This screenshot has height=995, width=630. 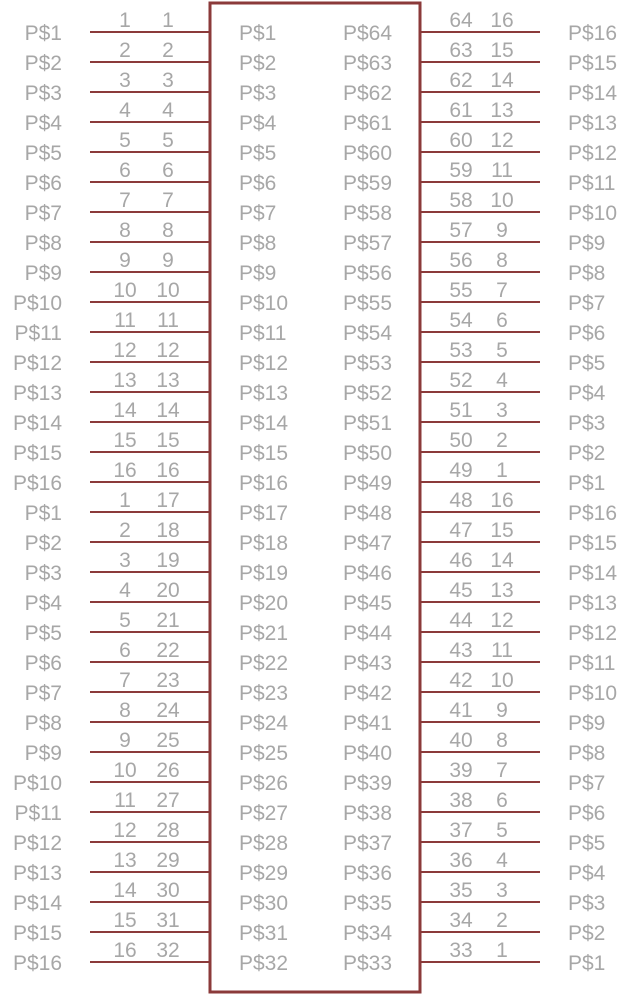 I want to click on left-signal-label: P$8, so click(x=43, y=243).